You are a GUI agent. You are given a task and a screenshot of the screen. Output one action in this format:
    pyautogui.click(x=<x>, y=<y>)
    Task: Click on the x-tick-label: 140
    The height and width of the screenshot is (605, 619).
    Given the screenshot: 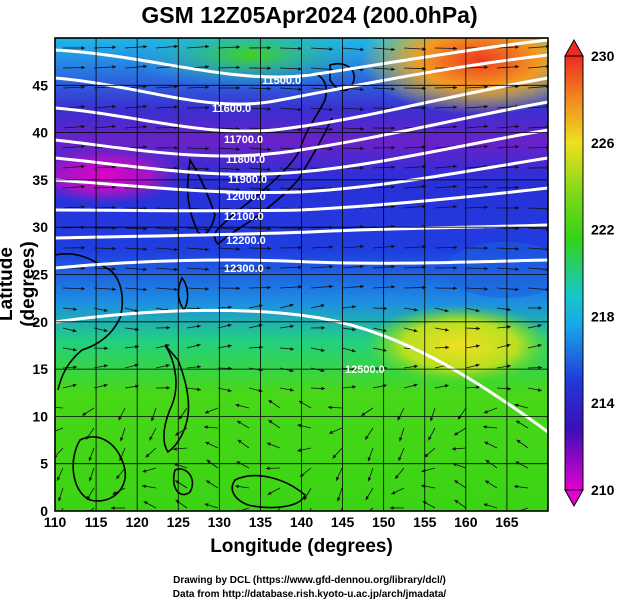 What is the action you would take?
    pyautogui.click(x=302, y=522)
    